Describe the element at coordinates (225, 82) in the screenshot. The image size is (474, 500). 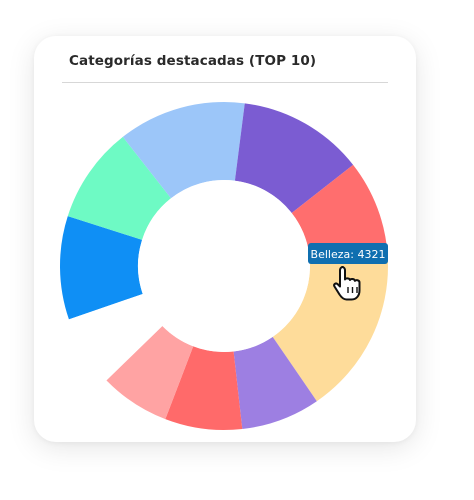
I see `title-divider` at that location.